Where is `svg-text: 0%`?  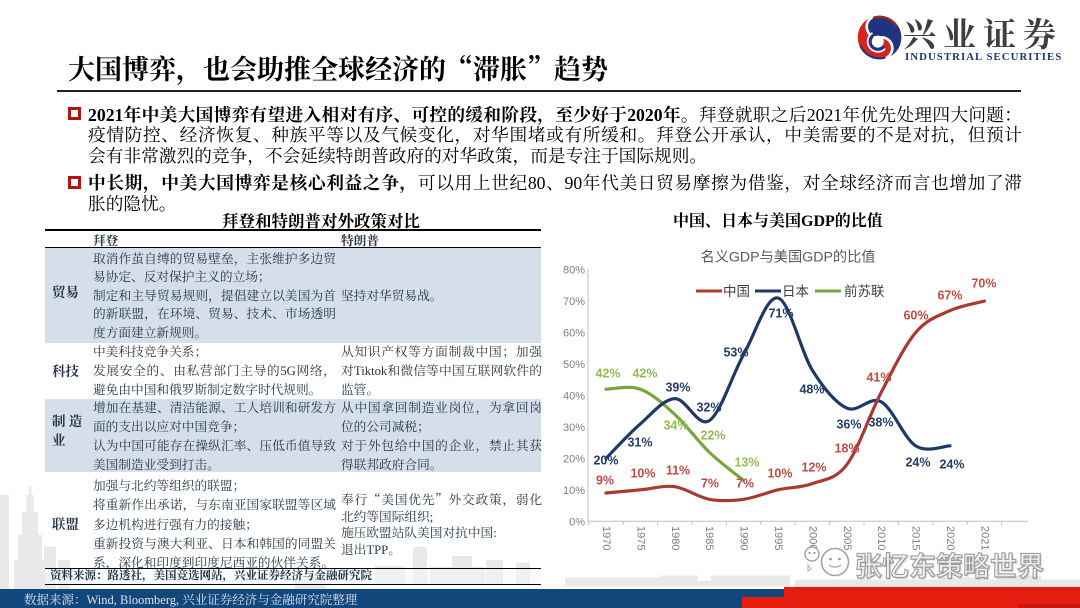 svg-text: 0% is located at coordinates (577, 522).